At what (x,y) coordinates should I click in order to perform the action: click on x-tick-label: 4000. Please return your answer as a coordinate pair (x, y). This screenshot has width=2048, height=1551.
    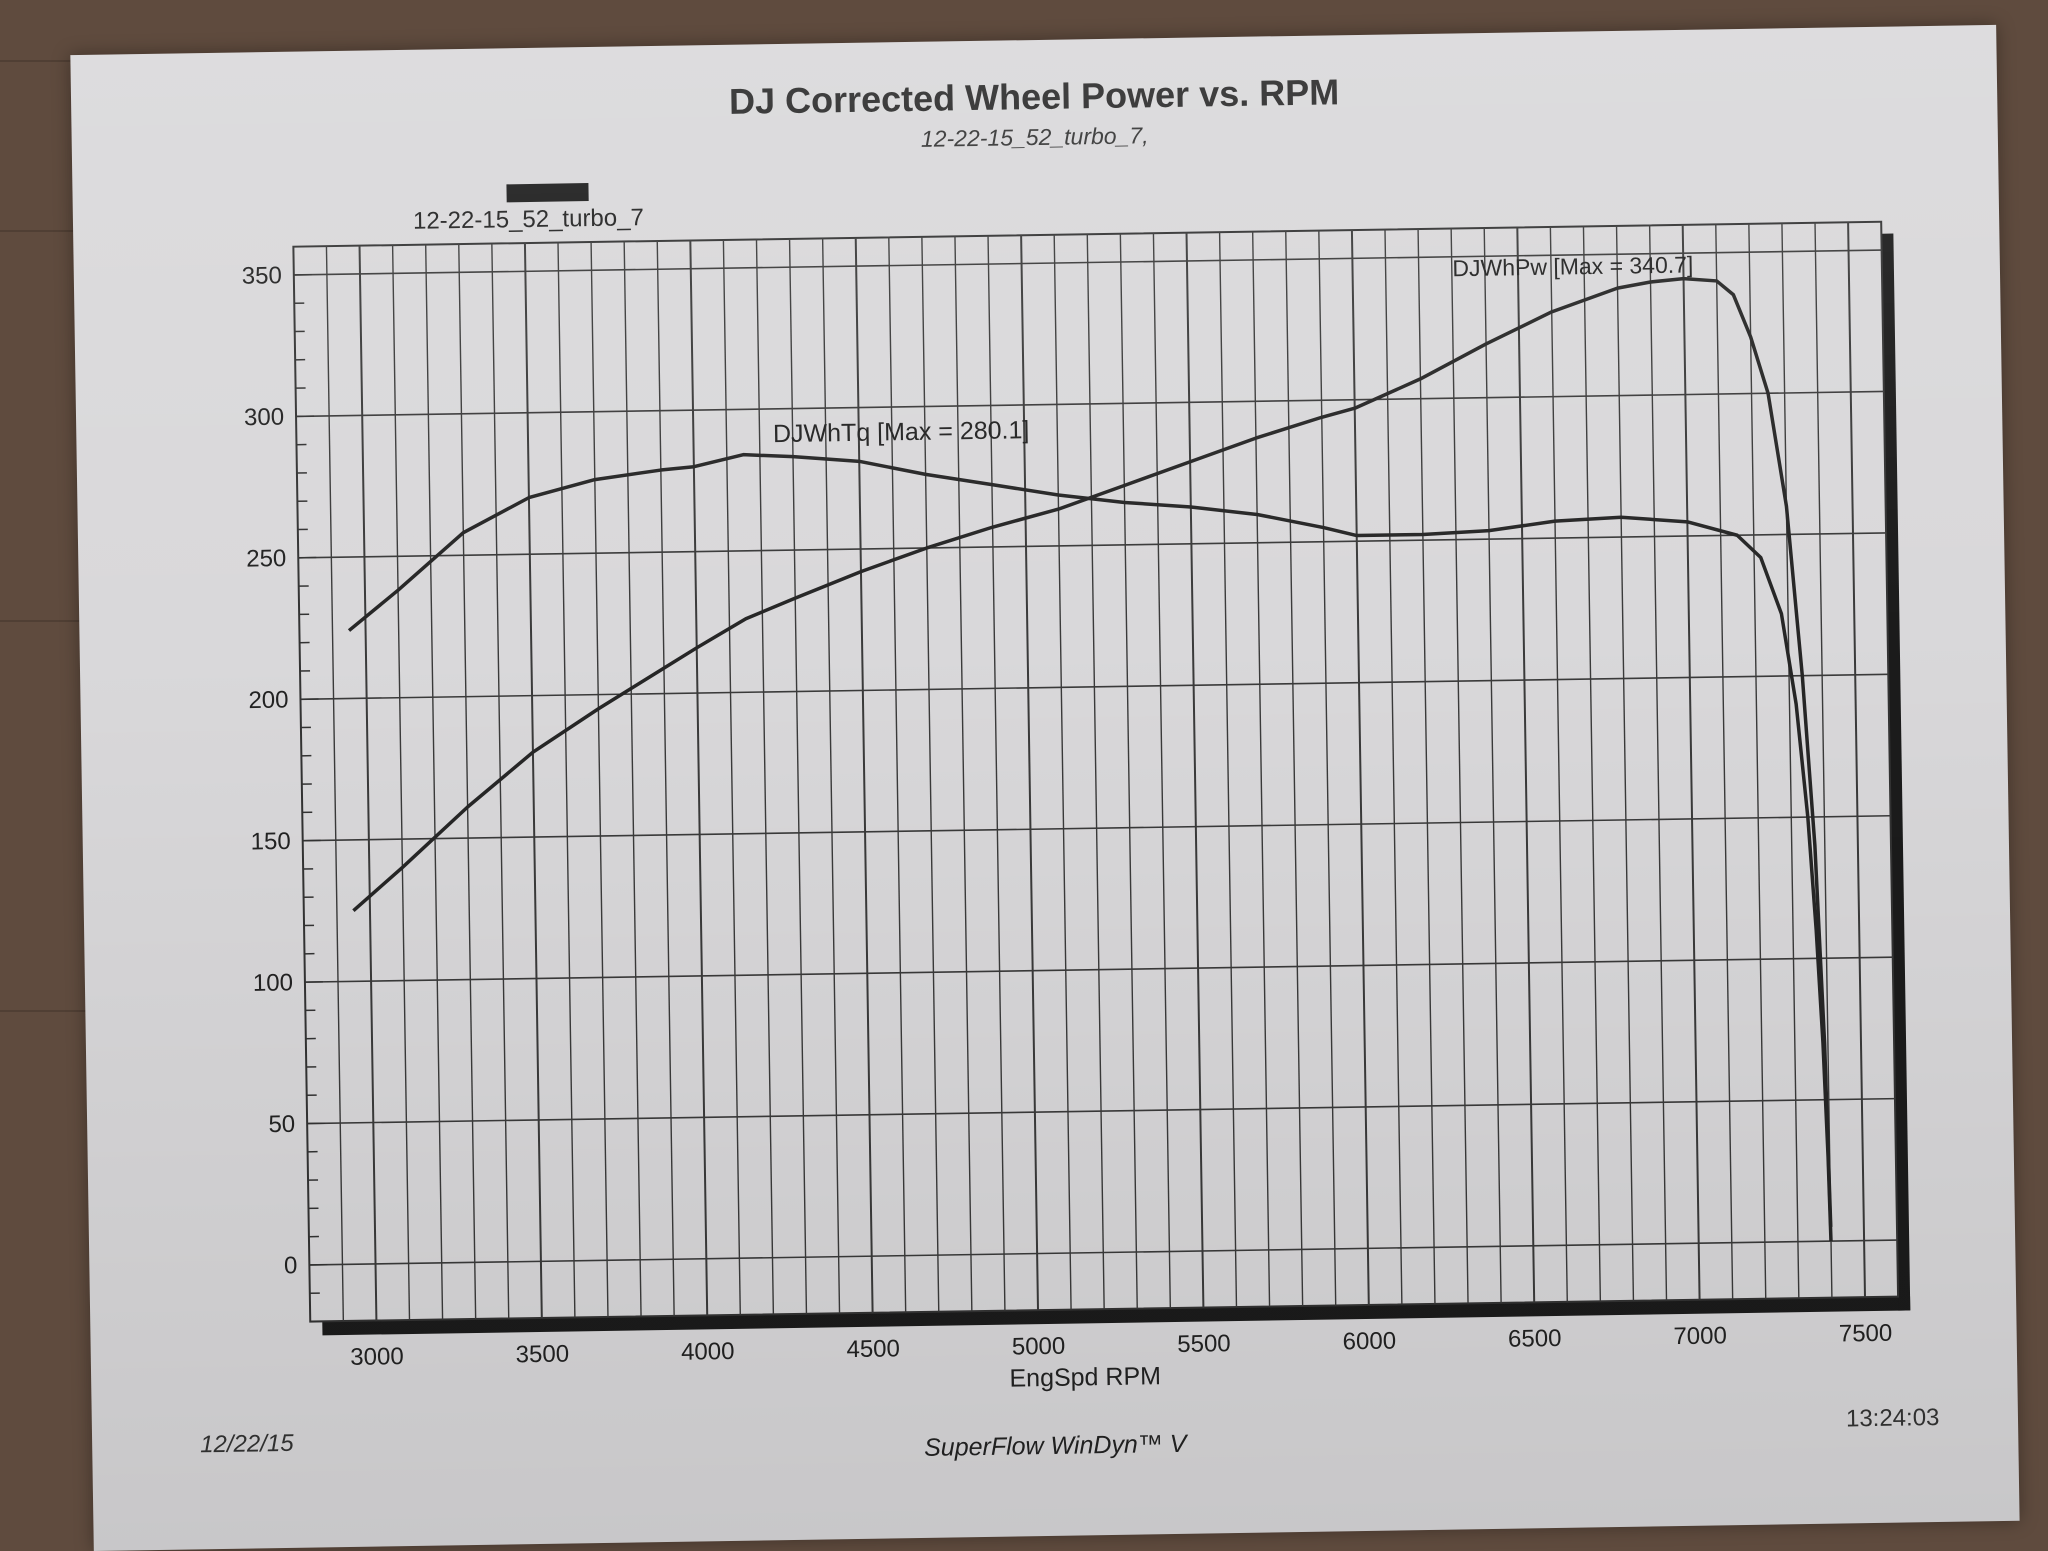
    Looking at the image, I should click on (708, 1352).